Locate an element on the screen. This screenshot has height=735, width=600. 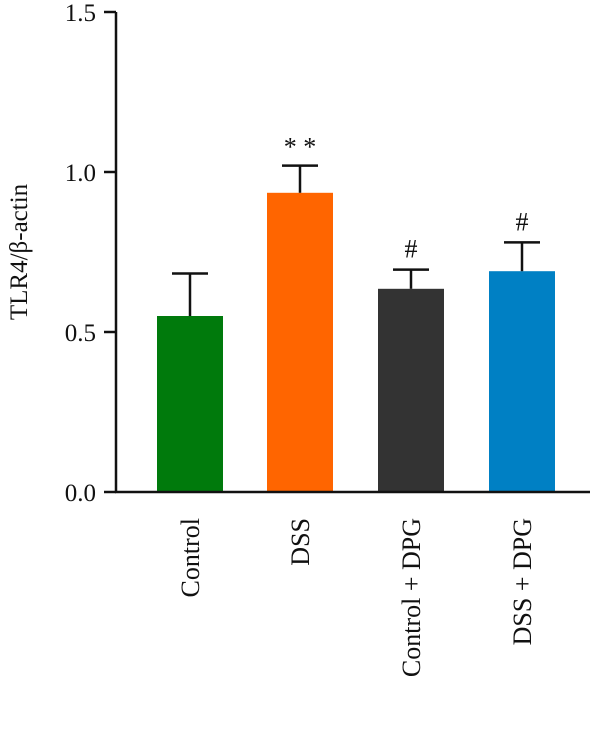
x-tick-label: Control + DPG is located at coordinates (411, 597).